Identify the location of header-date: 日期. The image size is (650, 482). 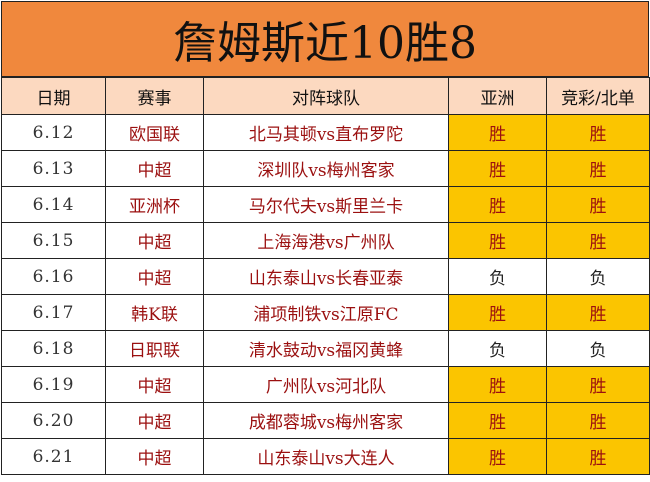
(53, 96).